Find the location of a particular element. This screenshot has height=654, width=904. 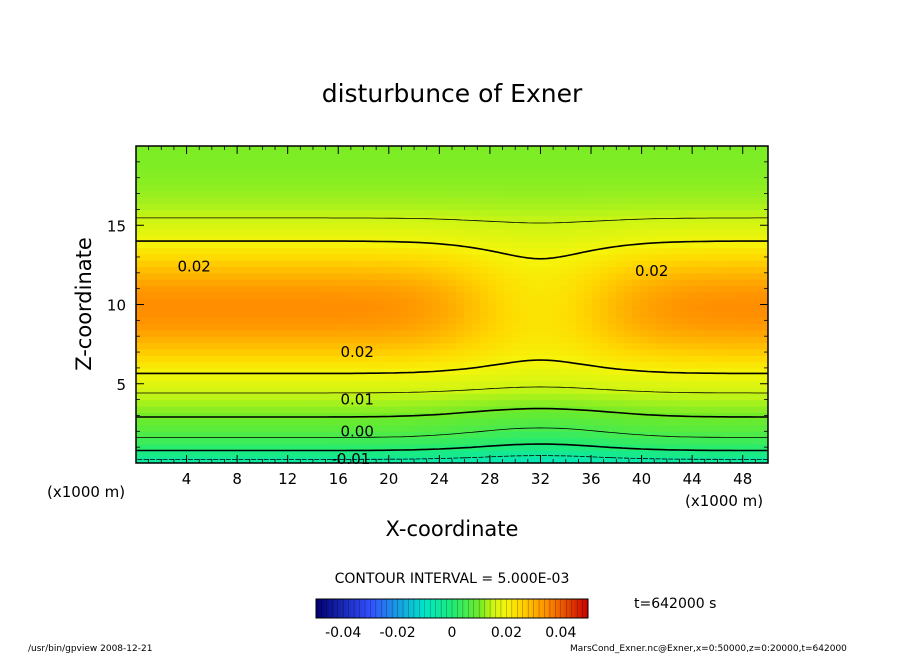

contour-interval: CONTOUR INTERVAL = 5.000E-03 is located at coordinates (452, 579).